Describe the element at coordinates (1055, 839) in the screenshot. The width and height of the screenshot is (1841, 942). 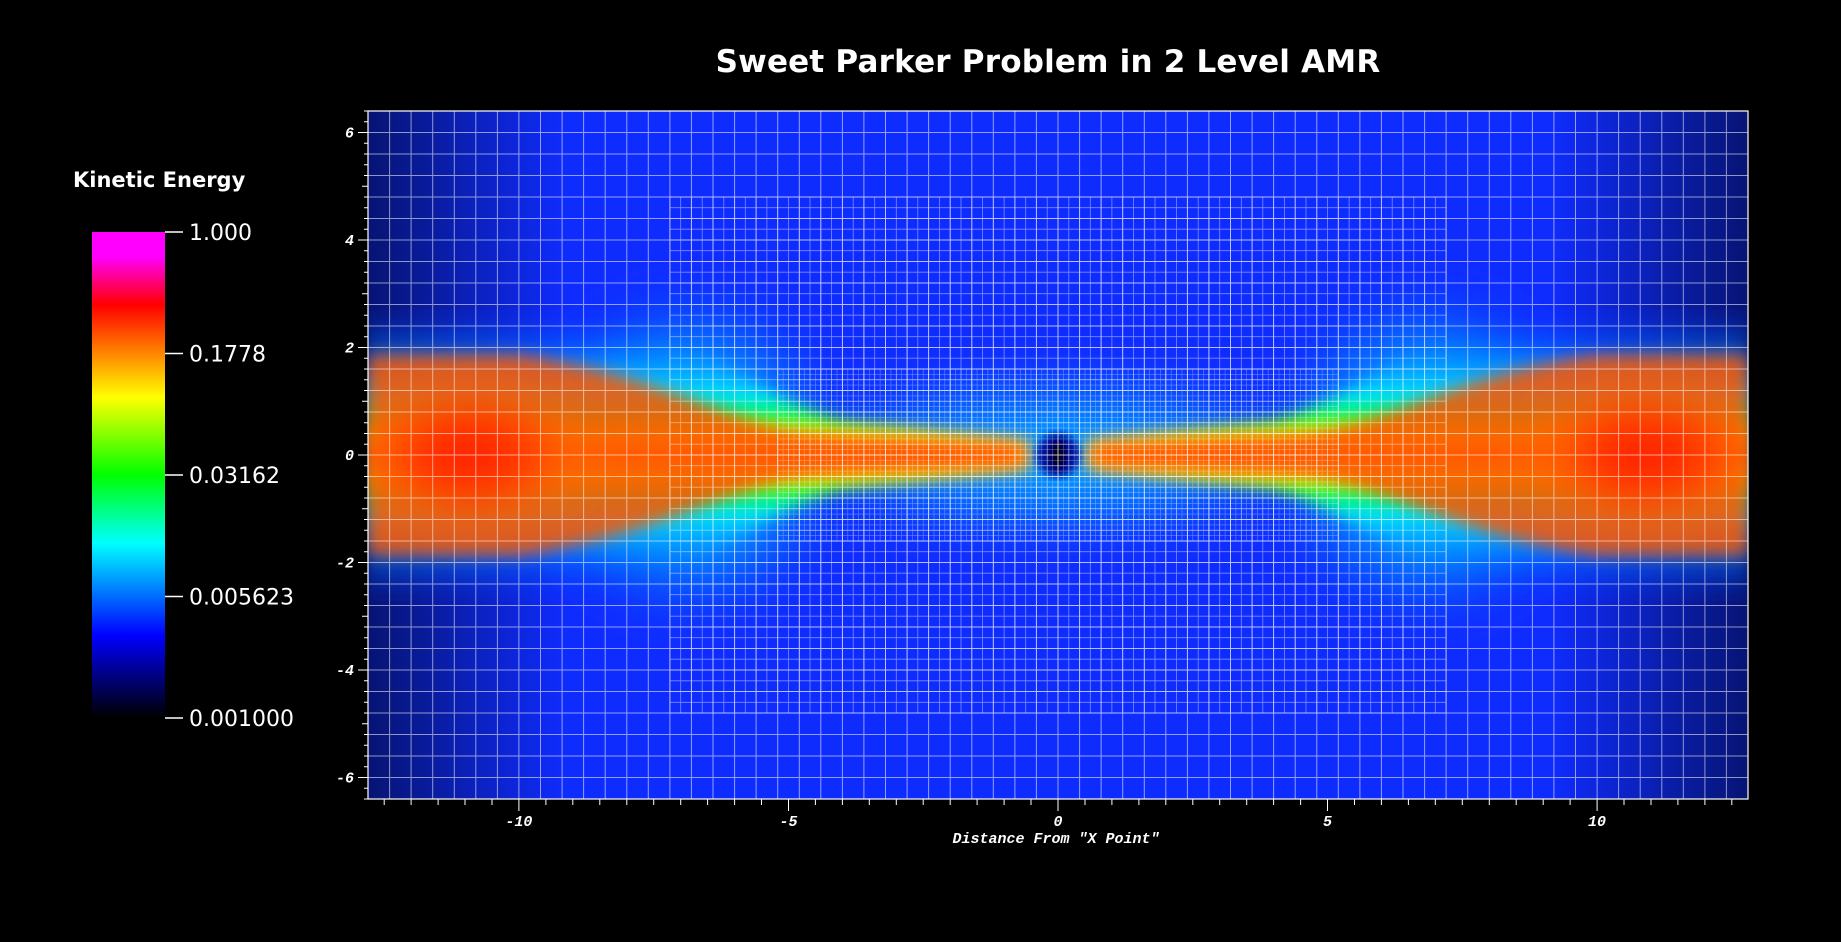
I see `x-axis-label: Distance From "X Point"` at that location.